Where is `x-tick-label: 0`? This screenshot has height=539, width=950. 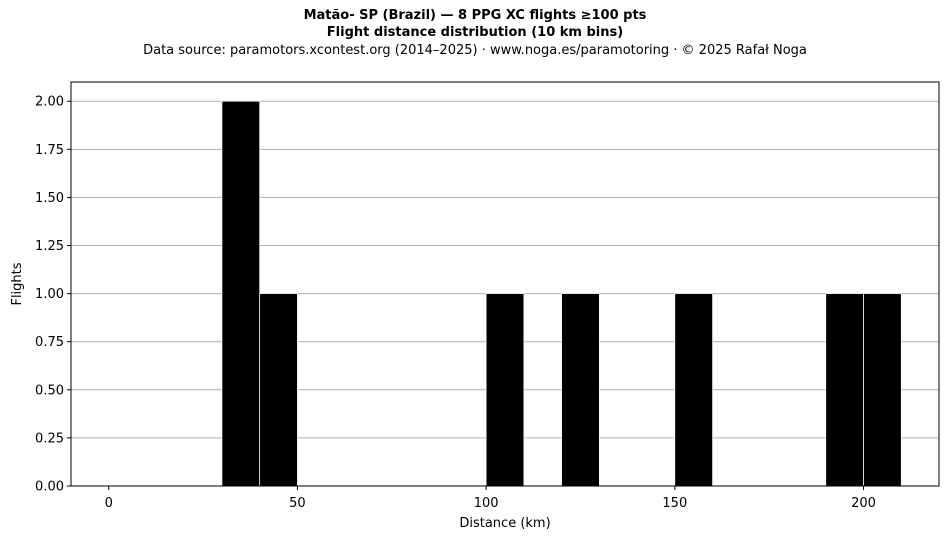
x-tick-label: 0 is located at coordinates (109, 503).